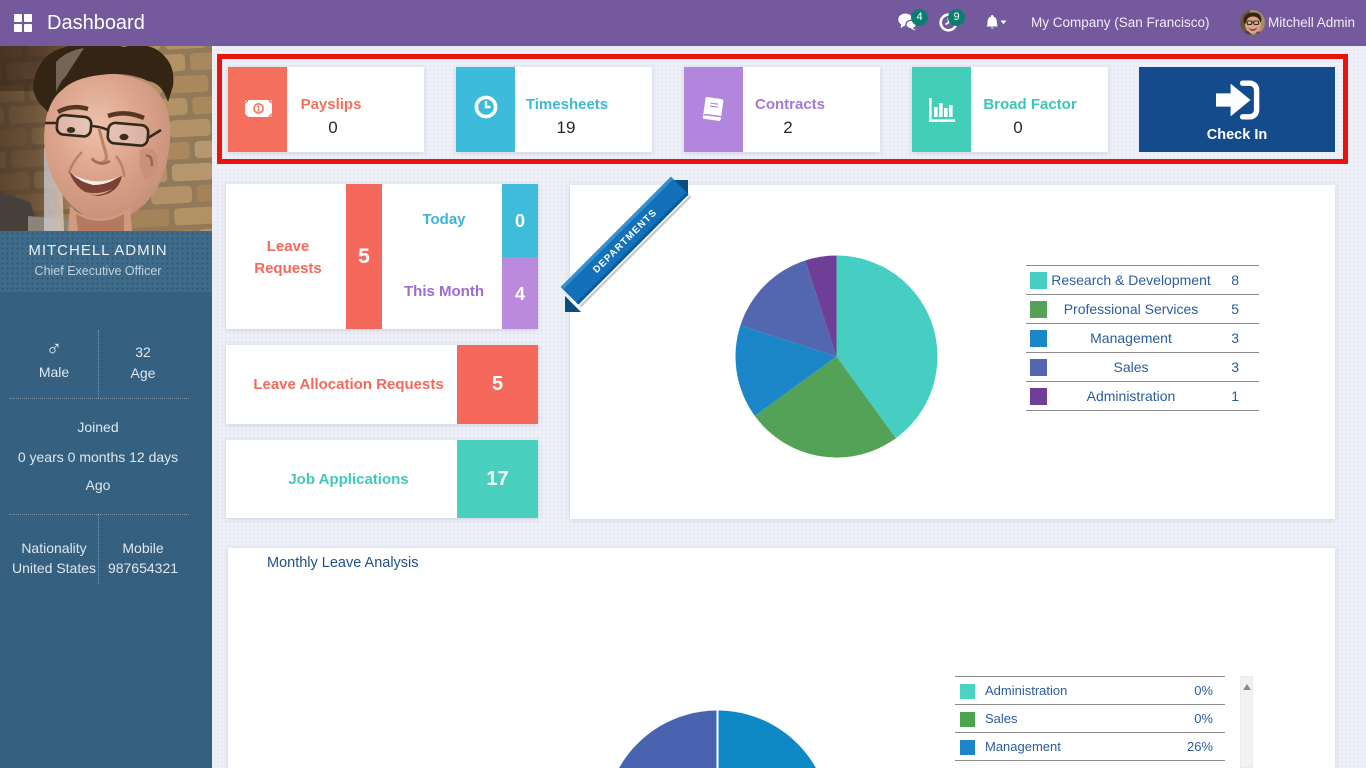 This screenshot has width=1366, height=768. I want to click on svg-text: DEPARTMENTS, so click(625, 241).